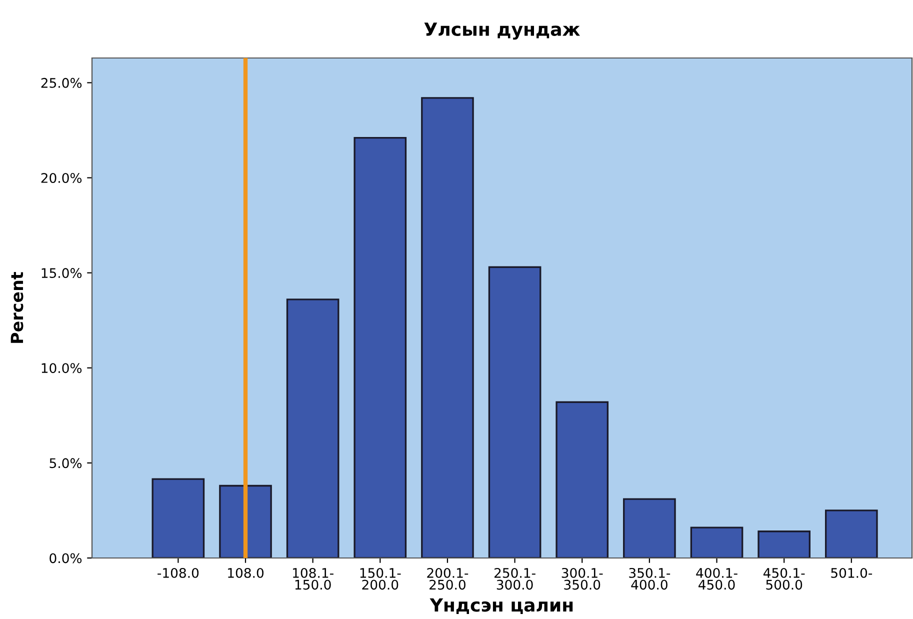 This screenshot has width=913, height=619. I want to click on x-tick-label: 501.0-, so click(851, 573).